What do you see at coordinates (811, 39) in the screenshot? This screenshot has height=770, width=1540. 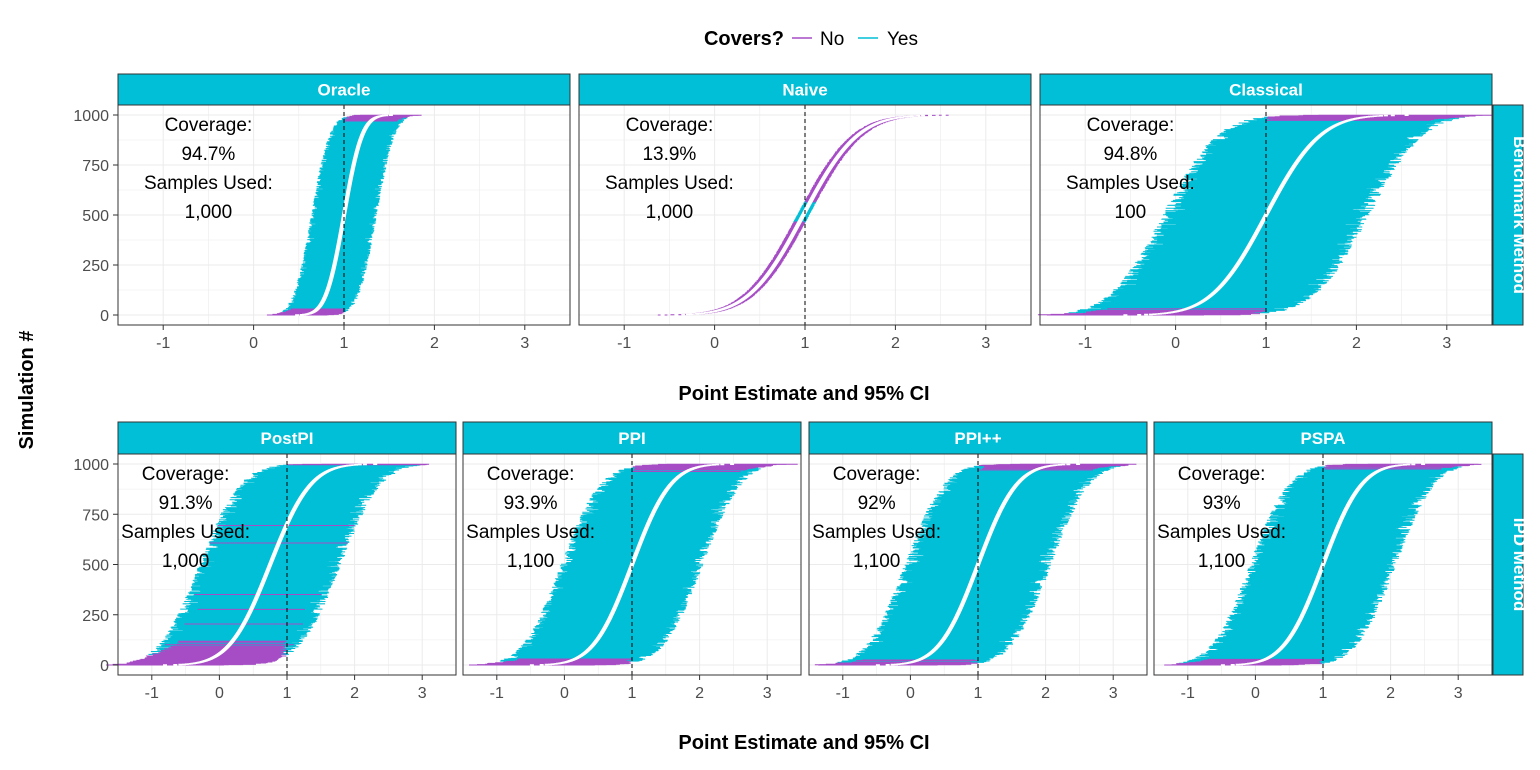 I see `legend: Covers? No Yes` at bounding box center [811, 39].